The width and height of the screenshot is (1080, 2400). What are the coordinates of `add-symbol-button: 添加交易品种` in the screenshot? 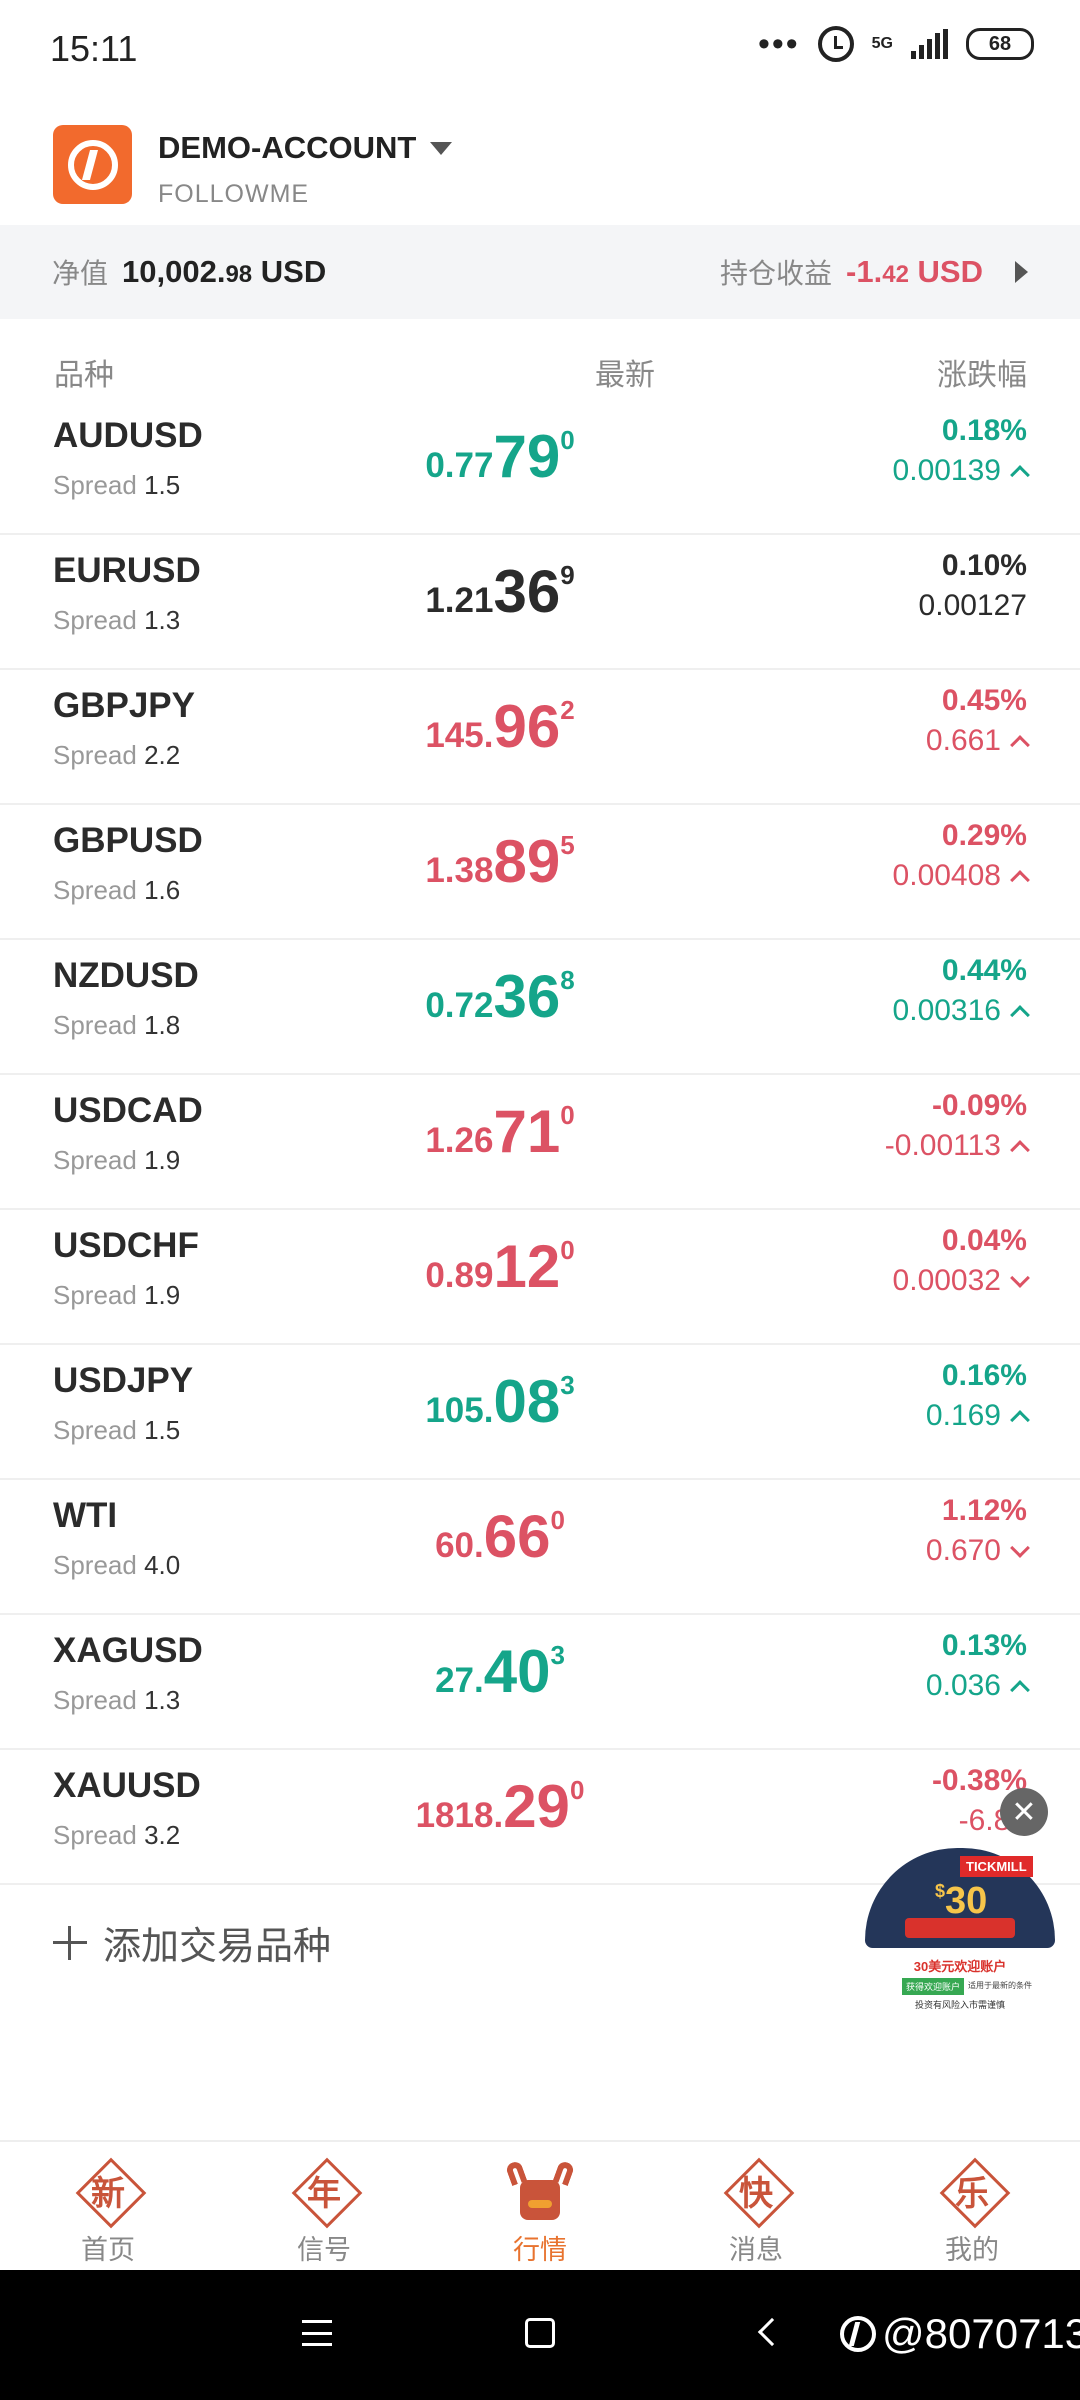 It's located at (192, 1942).